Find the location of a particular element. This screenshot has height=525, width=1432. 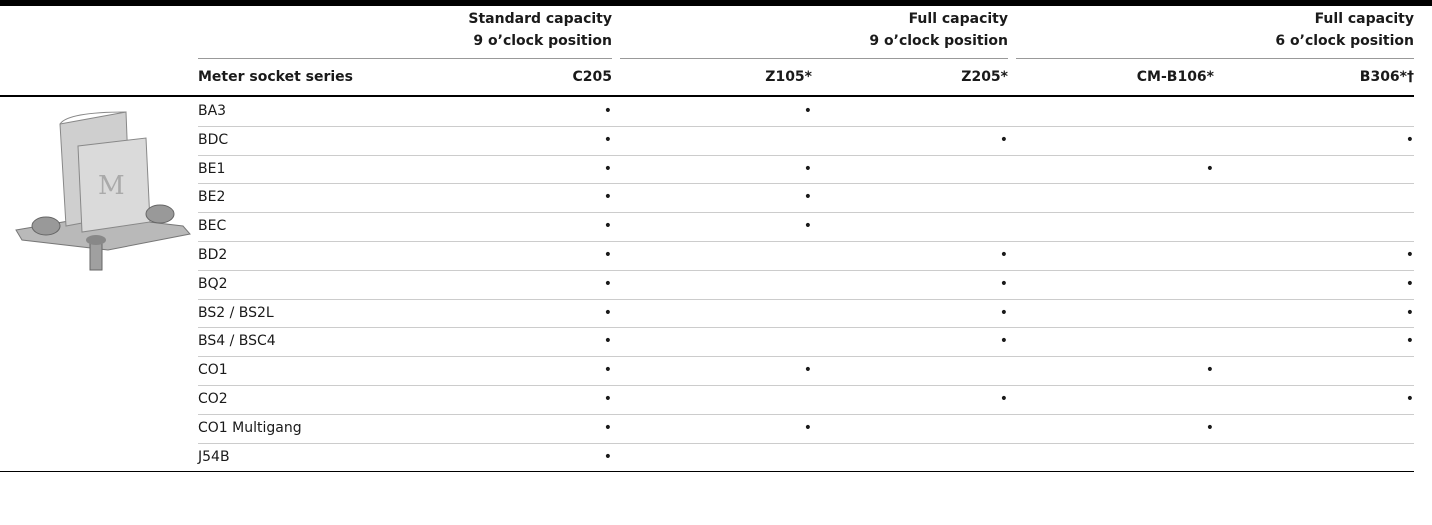

row-label: J54B is located at coordinates (214, 456).